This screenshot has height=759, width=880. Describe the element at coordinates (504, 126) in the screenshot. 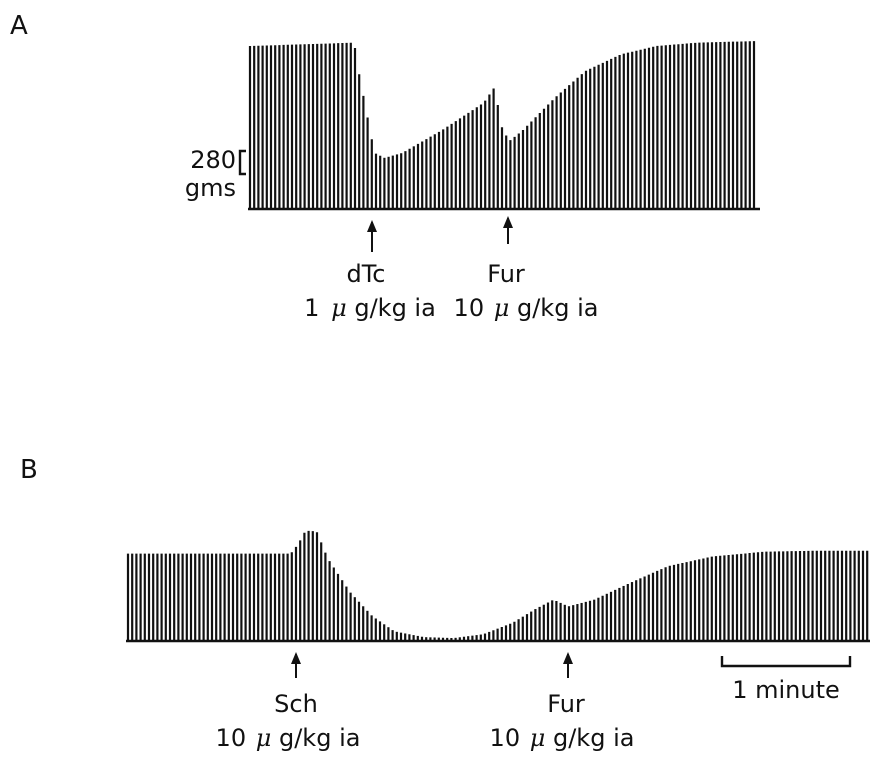

I see `panel-a-twitch-trace` at that location.